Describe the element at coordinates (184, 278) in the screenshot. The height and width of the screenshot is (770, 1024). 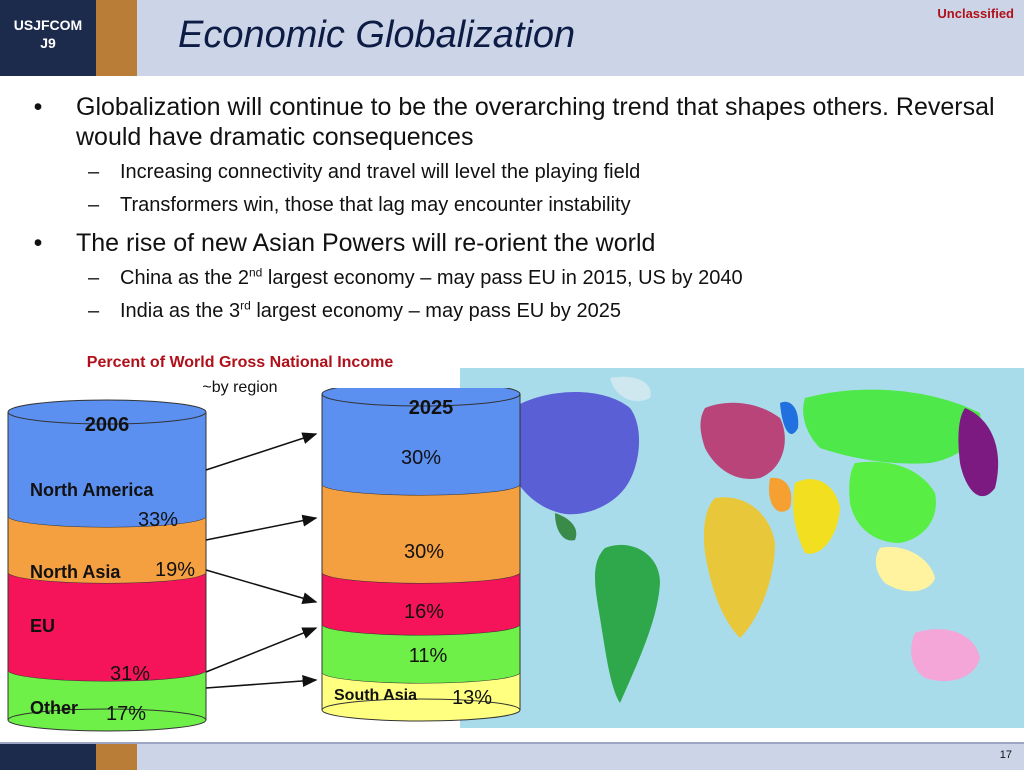
I see `sub-bullet-2-1-pre: China as the 2` at that location.